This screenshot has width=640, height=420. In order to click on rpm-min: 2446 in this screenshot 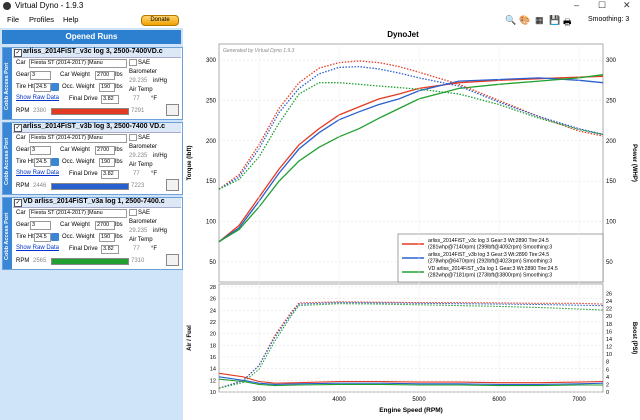, I will do `click(40, 186)`.